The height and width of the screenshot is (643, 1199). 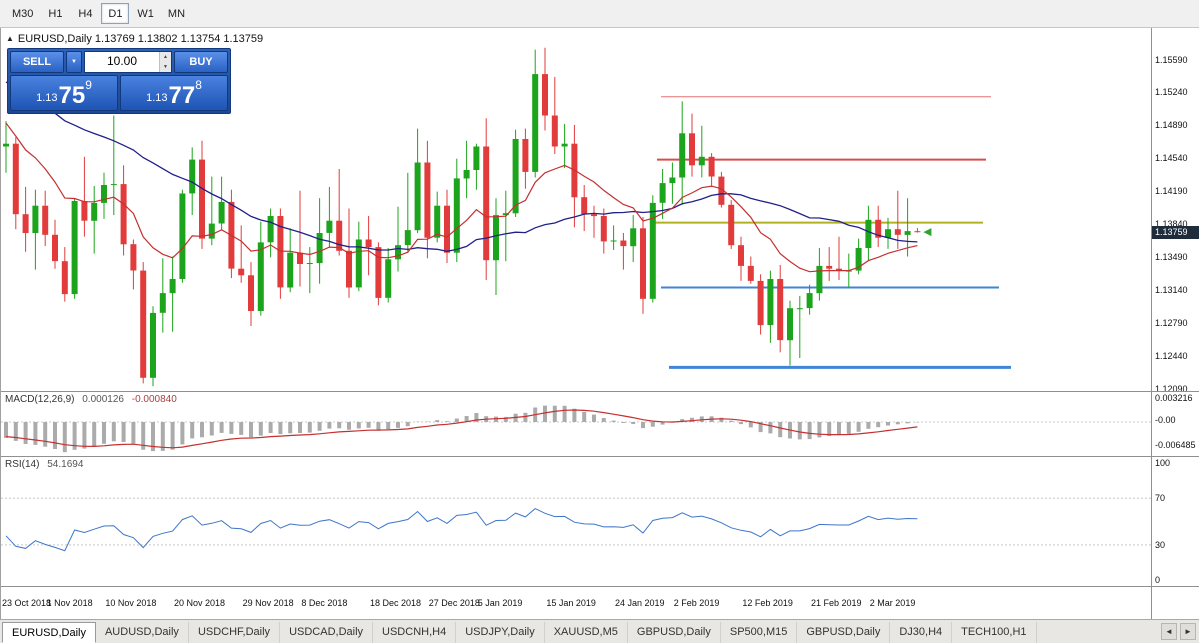 What do you see at coordinates (415, 632) in the screenshot?
I see `chart-tab-usdcnh-h4: USDCNH,H4` at bounding box center [415, 632].